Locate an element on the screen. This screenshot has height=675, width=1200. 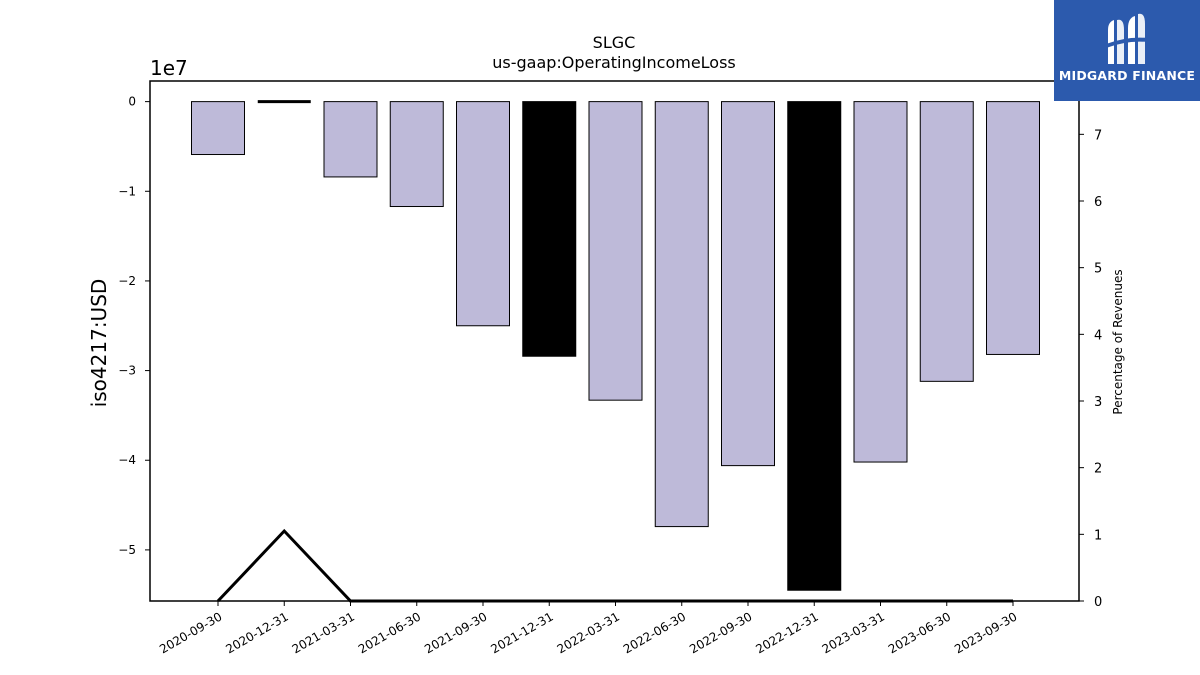
y-axis-ticks: 0 −1 −2 −3 −4 −5 is located at coordinates (134, 326).